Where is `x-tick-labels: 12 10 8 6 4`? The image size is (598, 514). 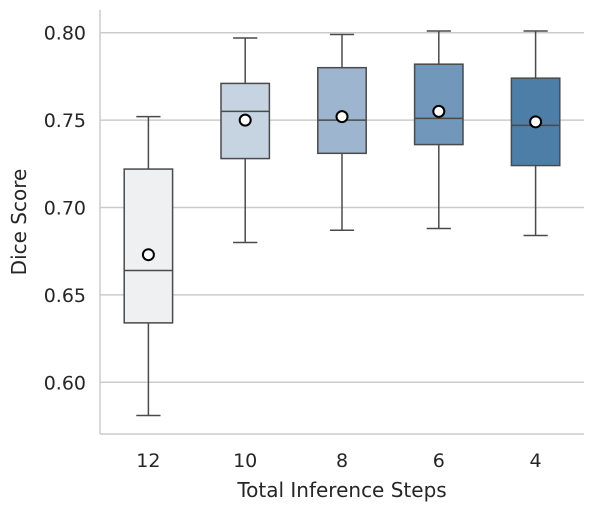
x-tick-labels: 12 10 8 6 4 is located at coordinates (338, 461).